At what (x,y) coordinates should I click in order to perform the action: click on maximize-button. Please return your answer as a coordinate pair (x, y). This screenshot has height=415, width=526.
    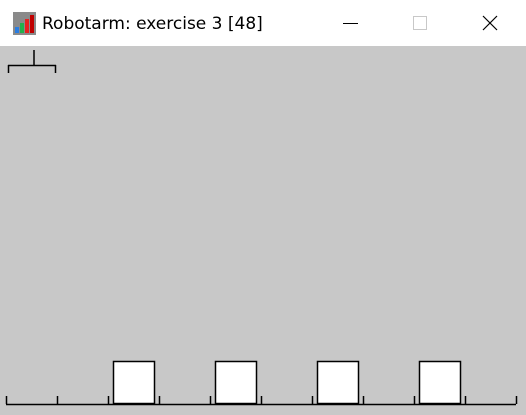
    Looking at the image, I should click on (420, 23).